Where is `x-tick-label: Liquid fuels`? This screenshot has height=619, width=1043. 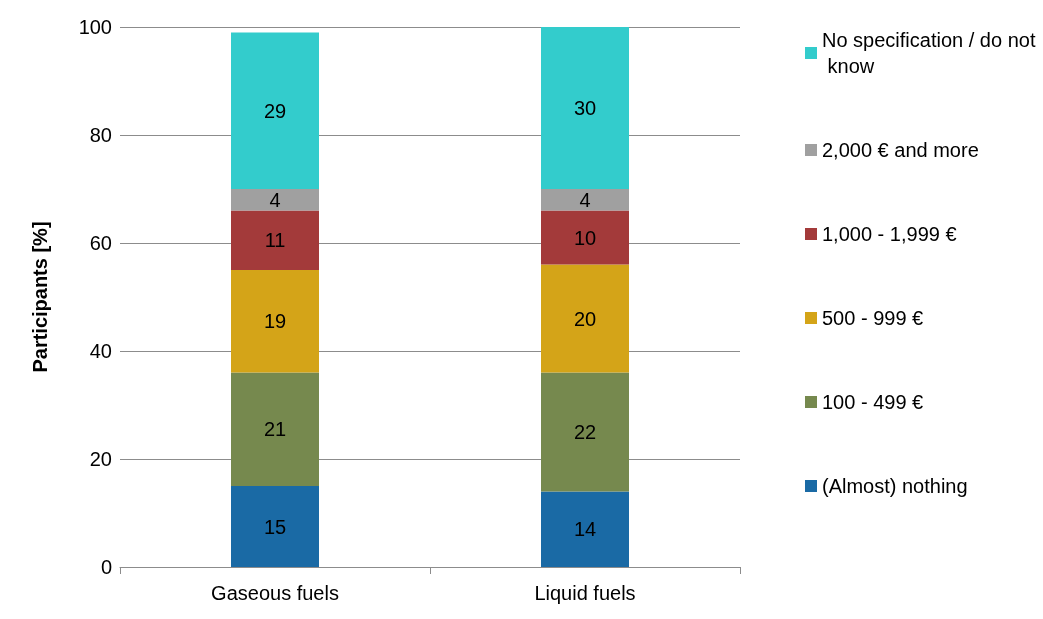
x-tick-label: Liquid fuels is located at coordinates (585, 593).